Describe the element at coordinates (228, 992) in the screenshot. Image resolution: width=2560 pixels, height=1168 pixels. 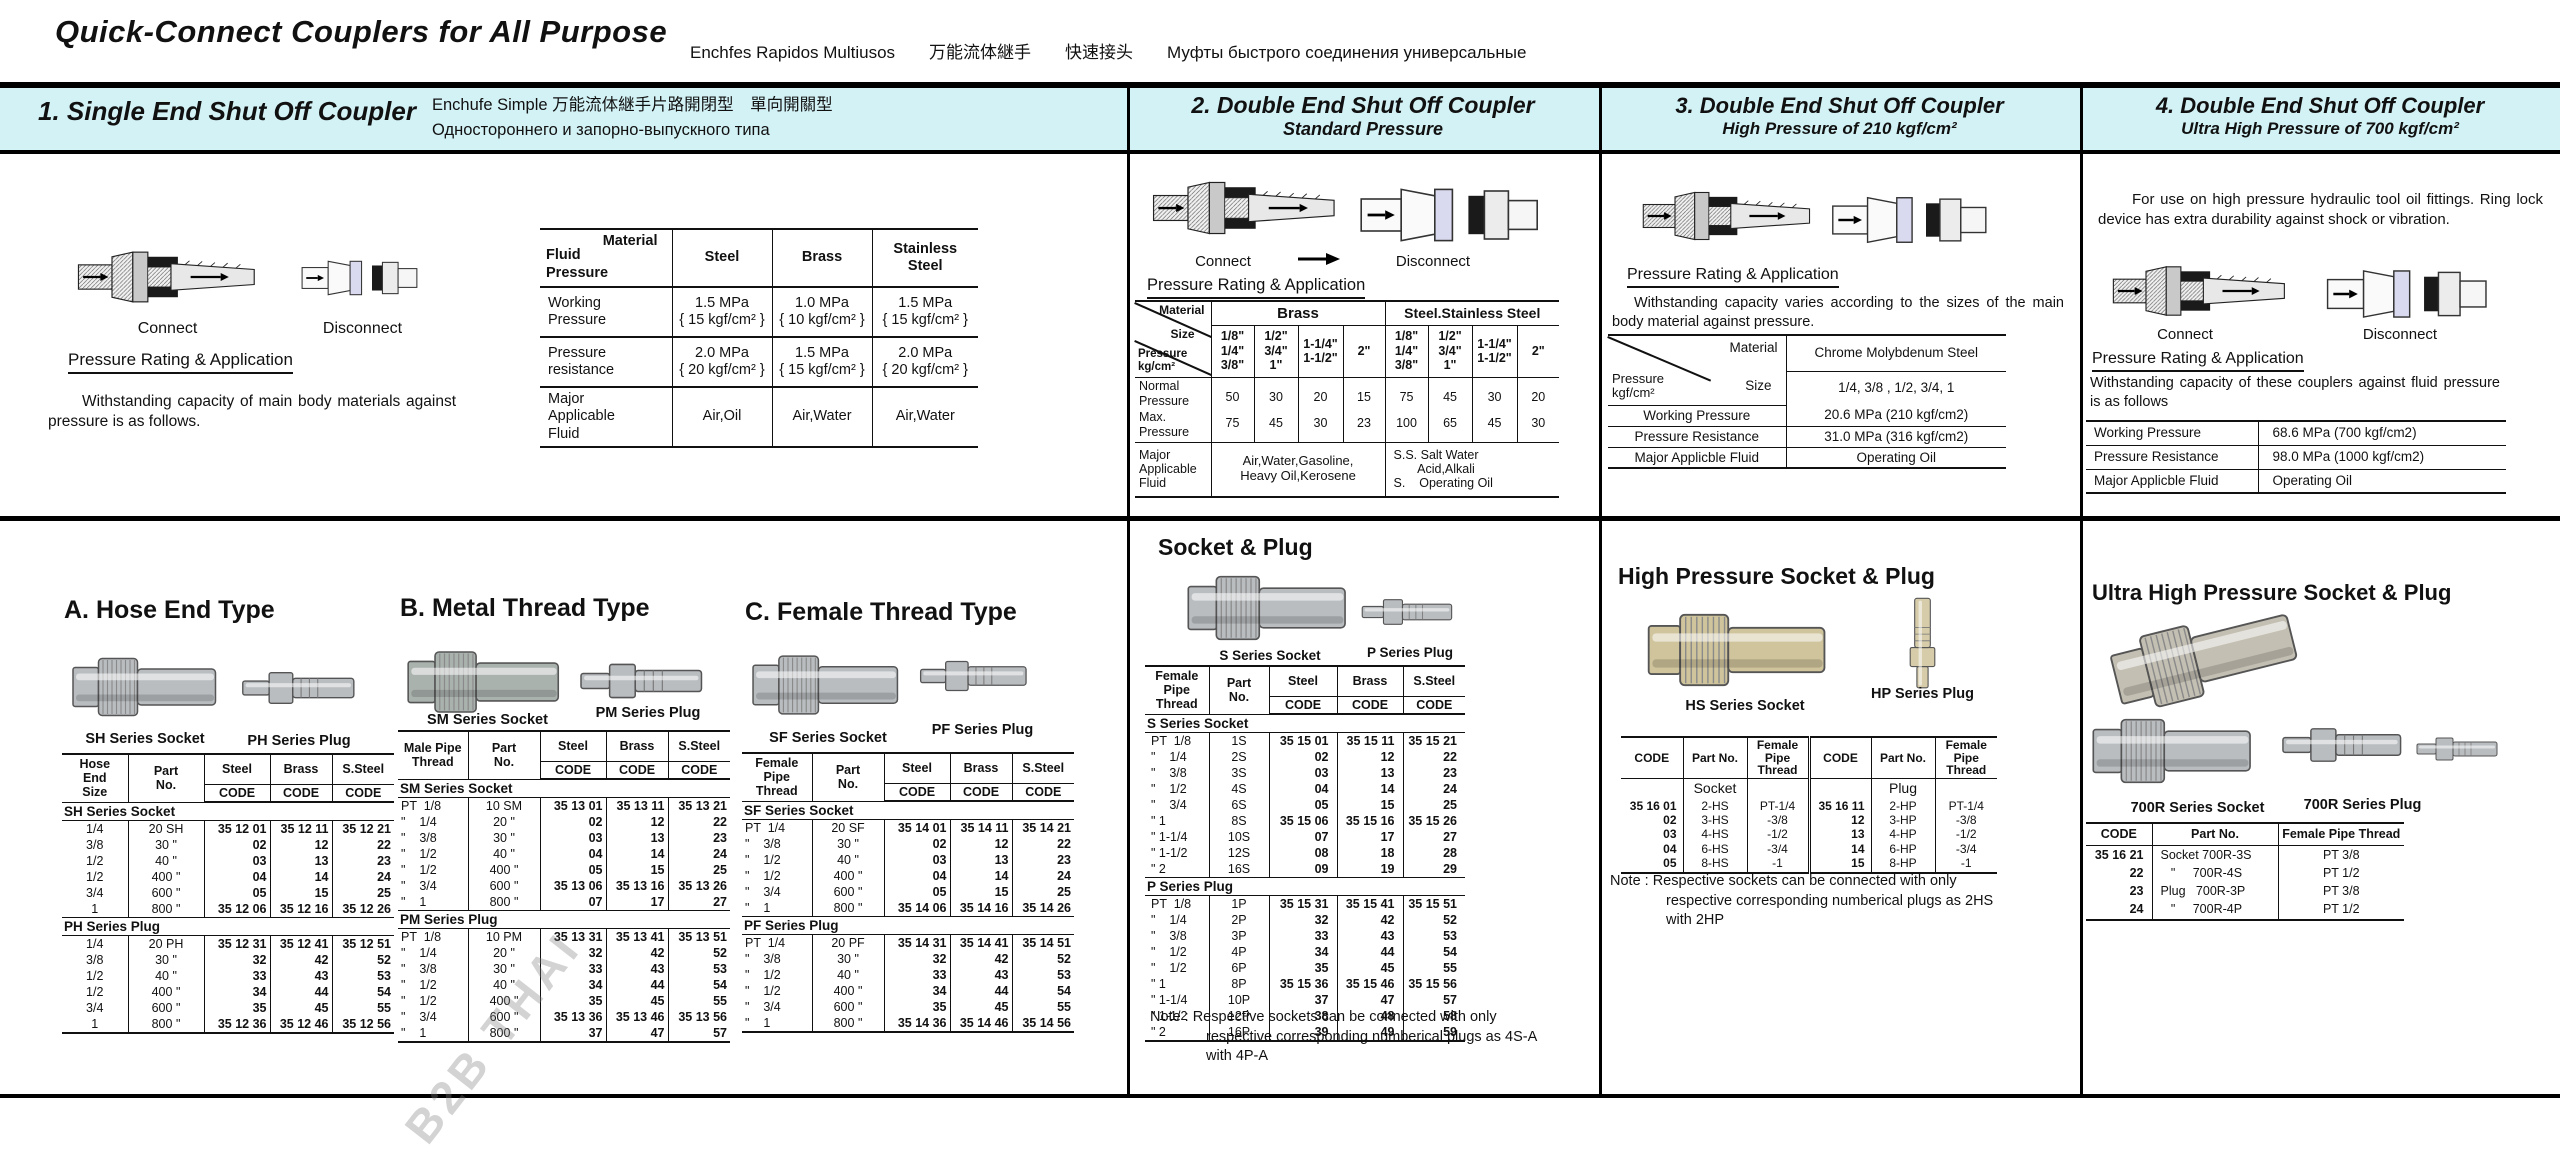
I see `table-row: 1/2 400 " 34 44 54` at that location.